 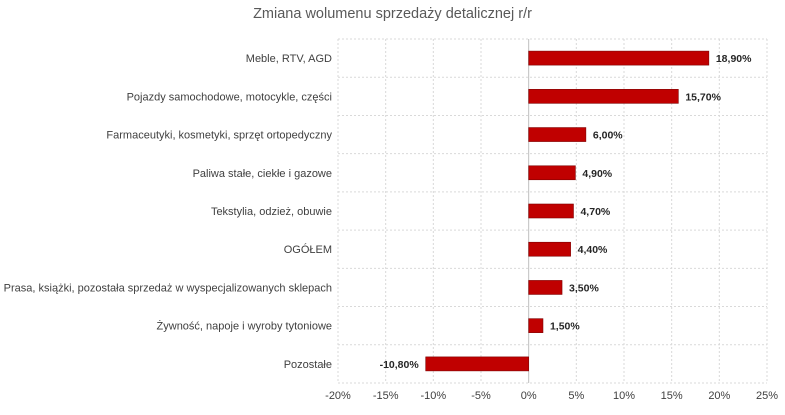 I want to click on data-label: 3,50%, so click(x=584, y=288).